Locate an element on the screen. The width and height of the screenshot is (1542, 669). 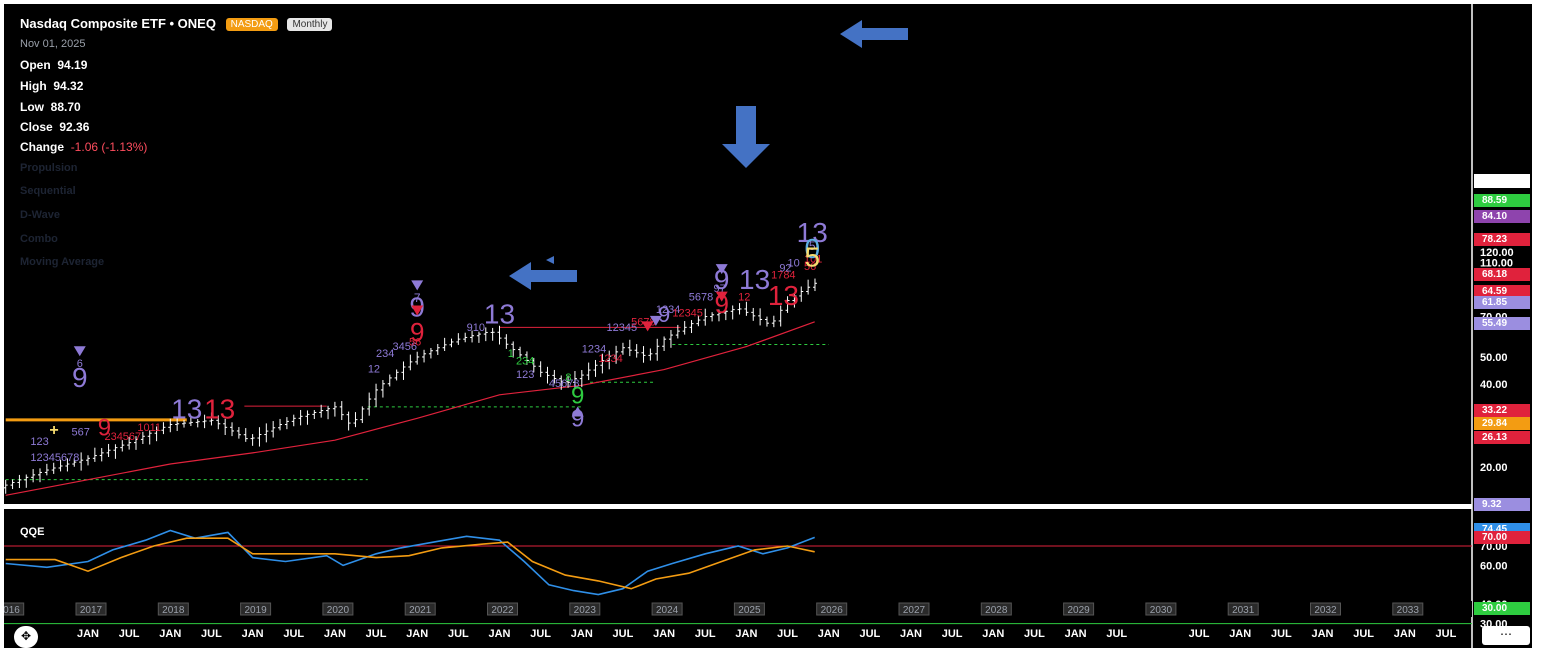
sequential-count: 1784 is located at coordinates (783, 276).